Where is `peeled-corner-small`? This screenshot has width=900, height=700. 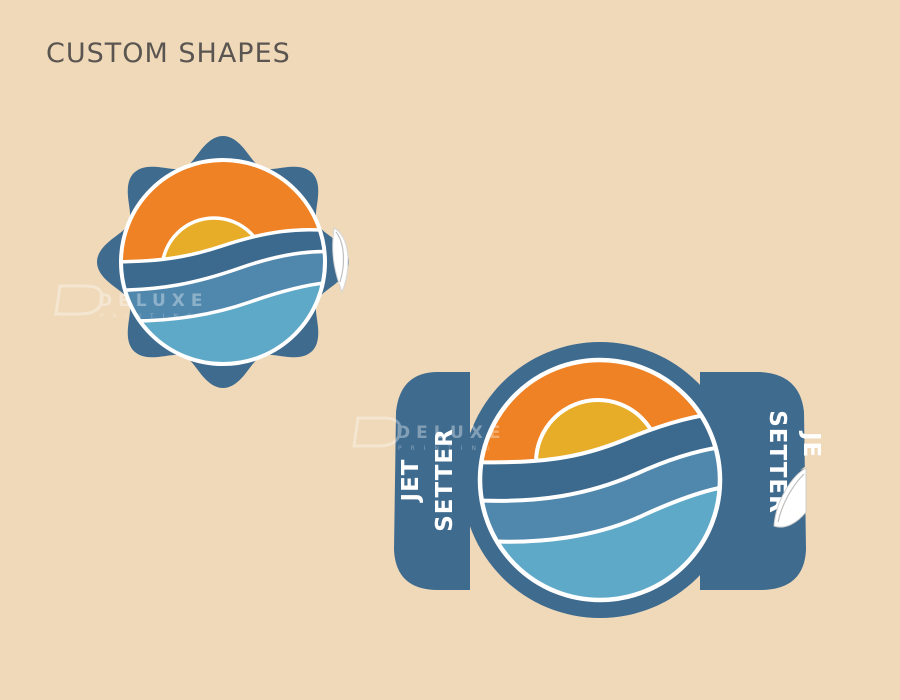
peeled-corner-small is located at coordinates (340, 260).